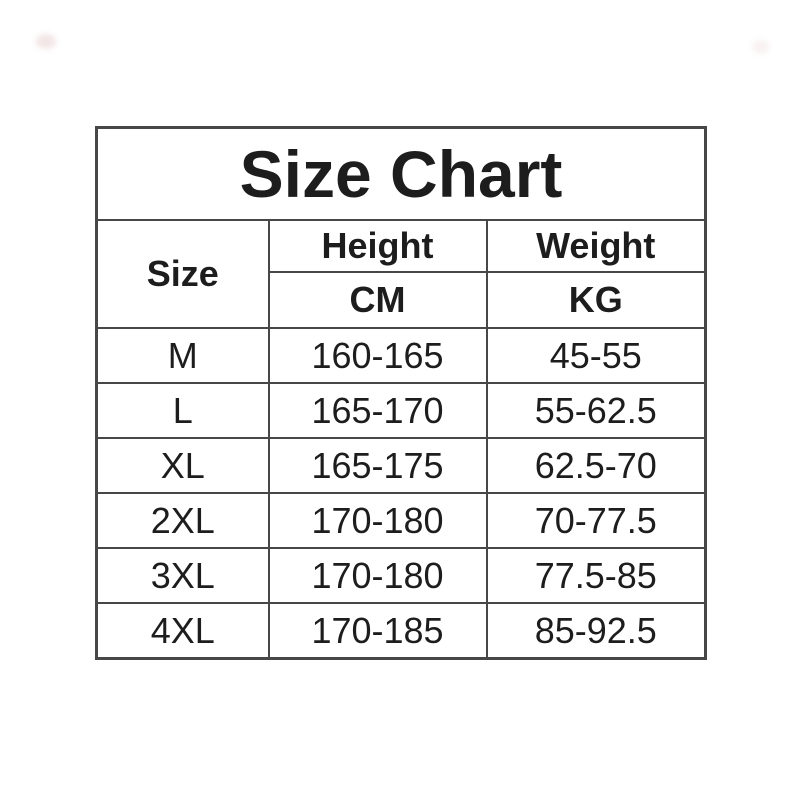 This screenshot has width=800, height=800. I want to click on height-value: 165-175, so click(377, 465).